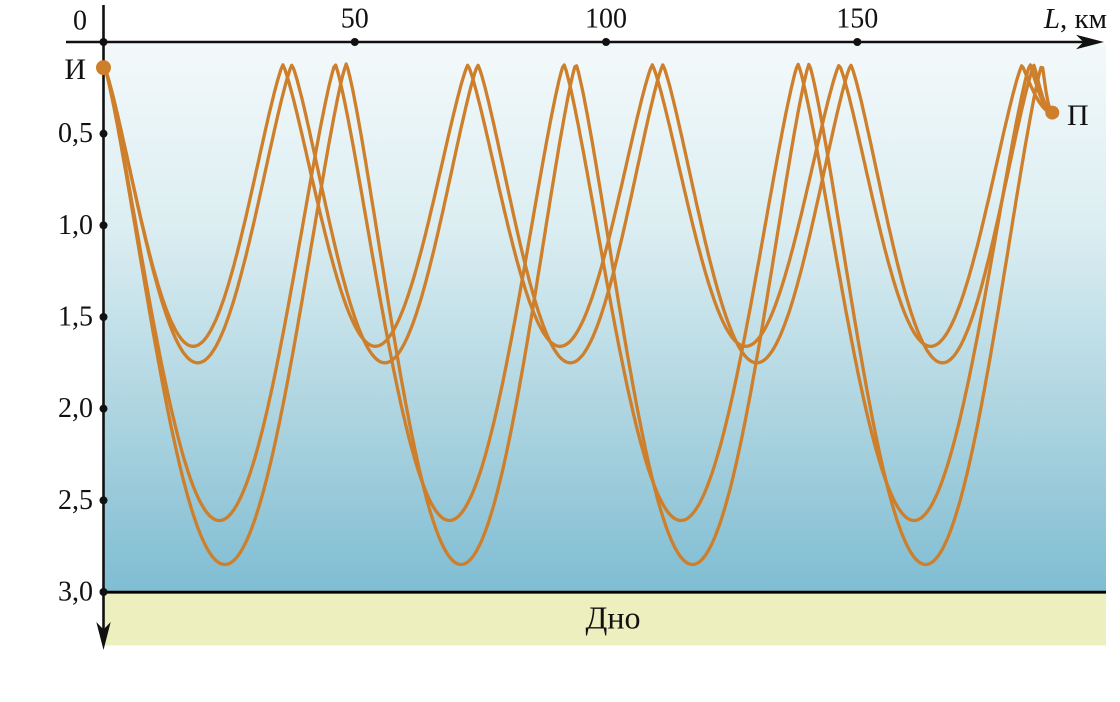 The width and height of the screenshot is (1120, 702). What do you see at coordinates (80, 20) in the screenshot?
I see `x-origin-label: 0` at bounding box center [80, 20].